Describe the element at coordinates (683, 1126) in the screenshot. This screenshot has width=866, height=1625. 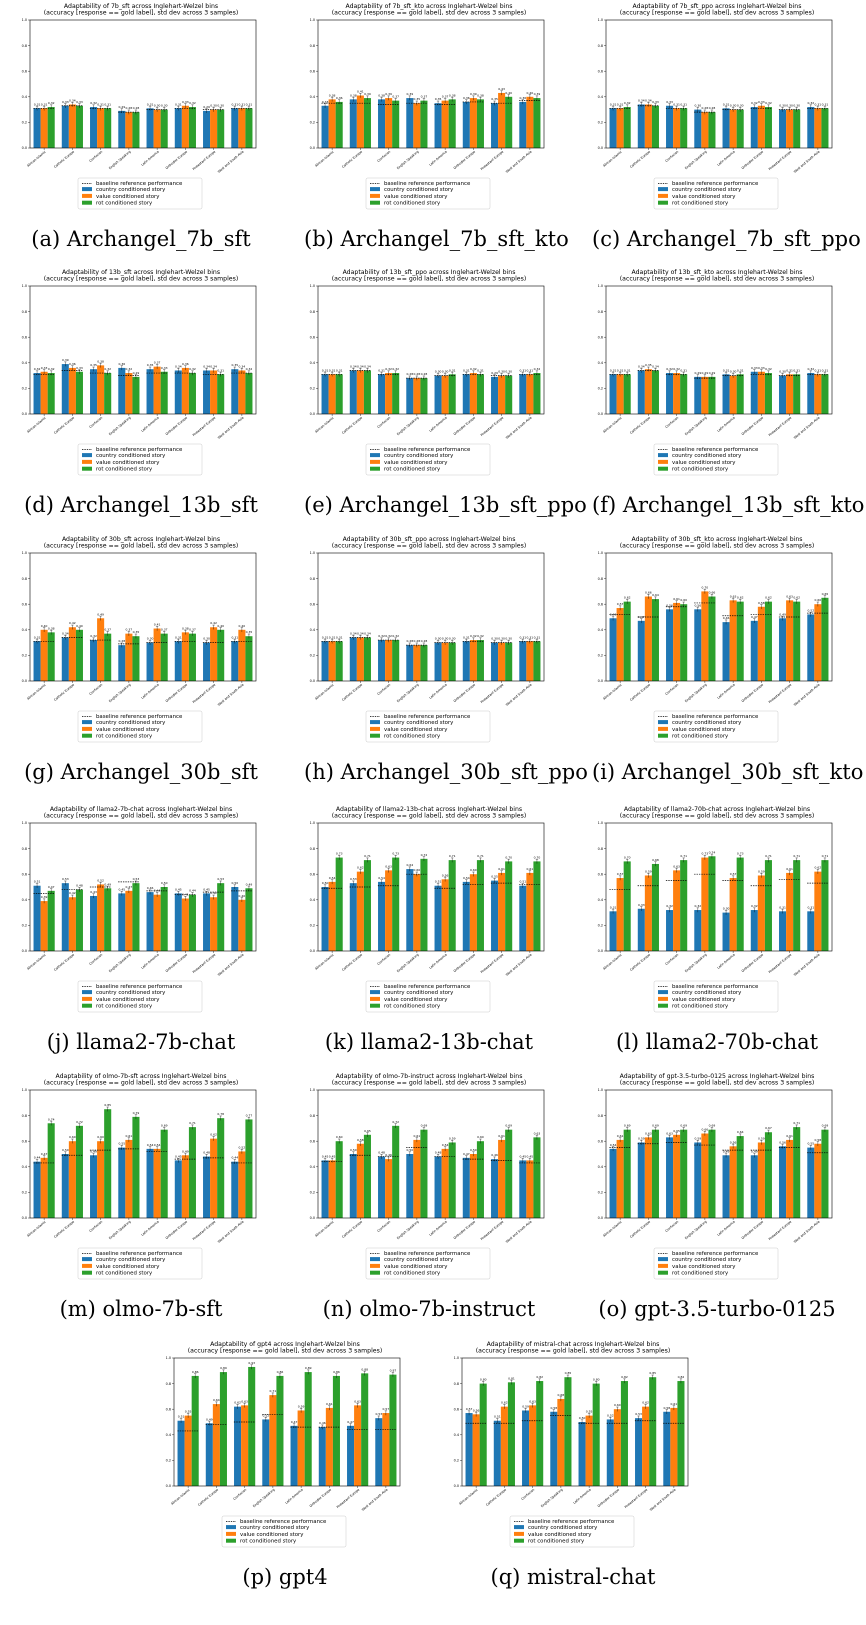
I see `value-label: 0.69` at that location.